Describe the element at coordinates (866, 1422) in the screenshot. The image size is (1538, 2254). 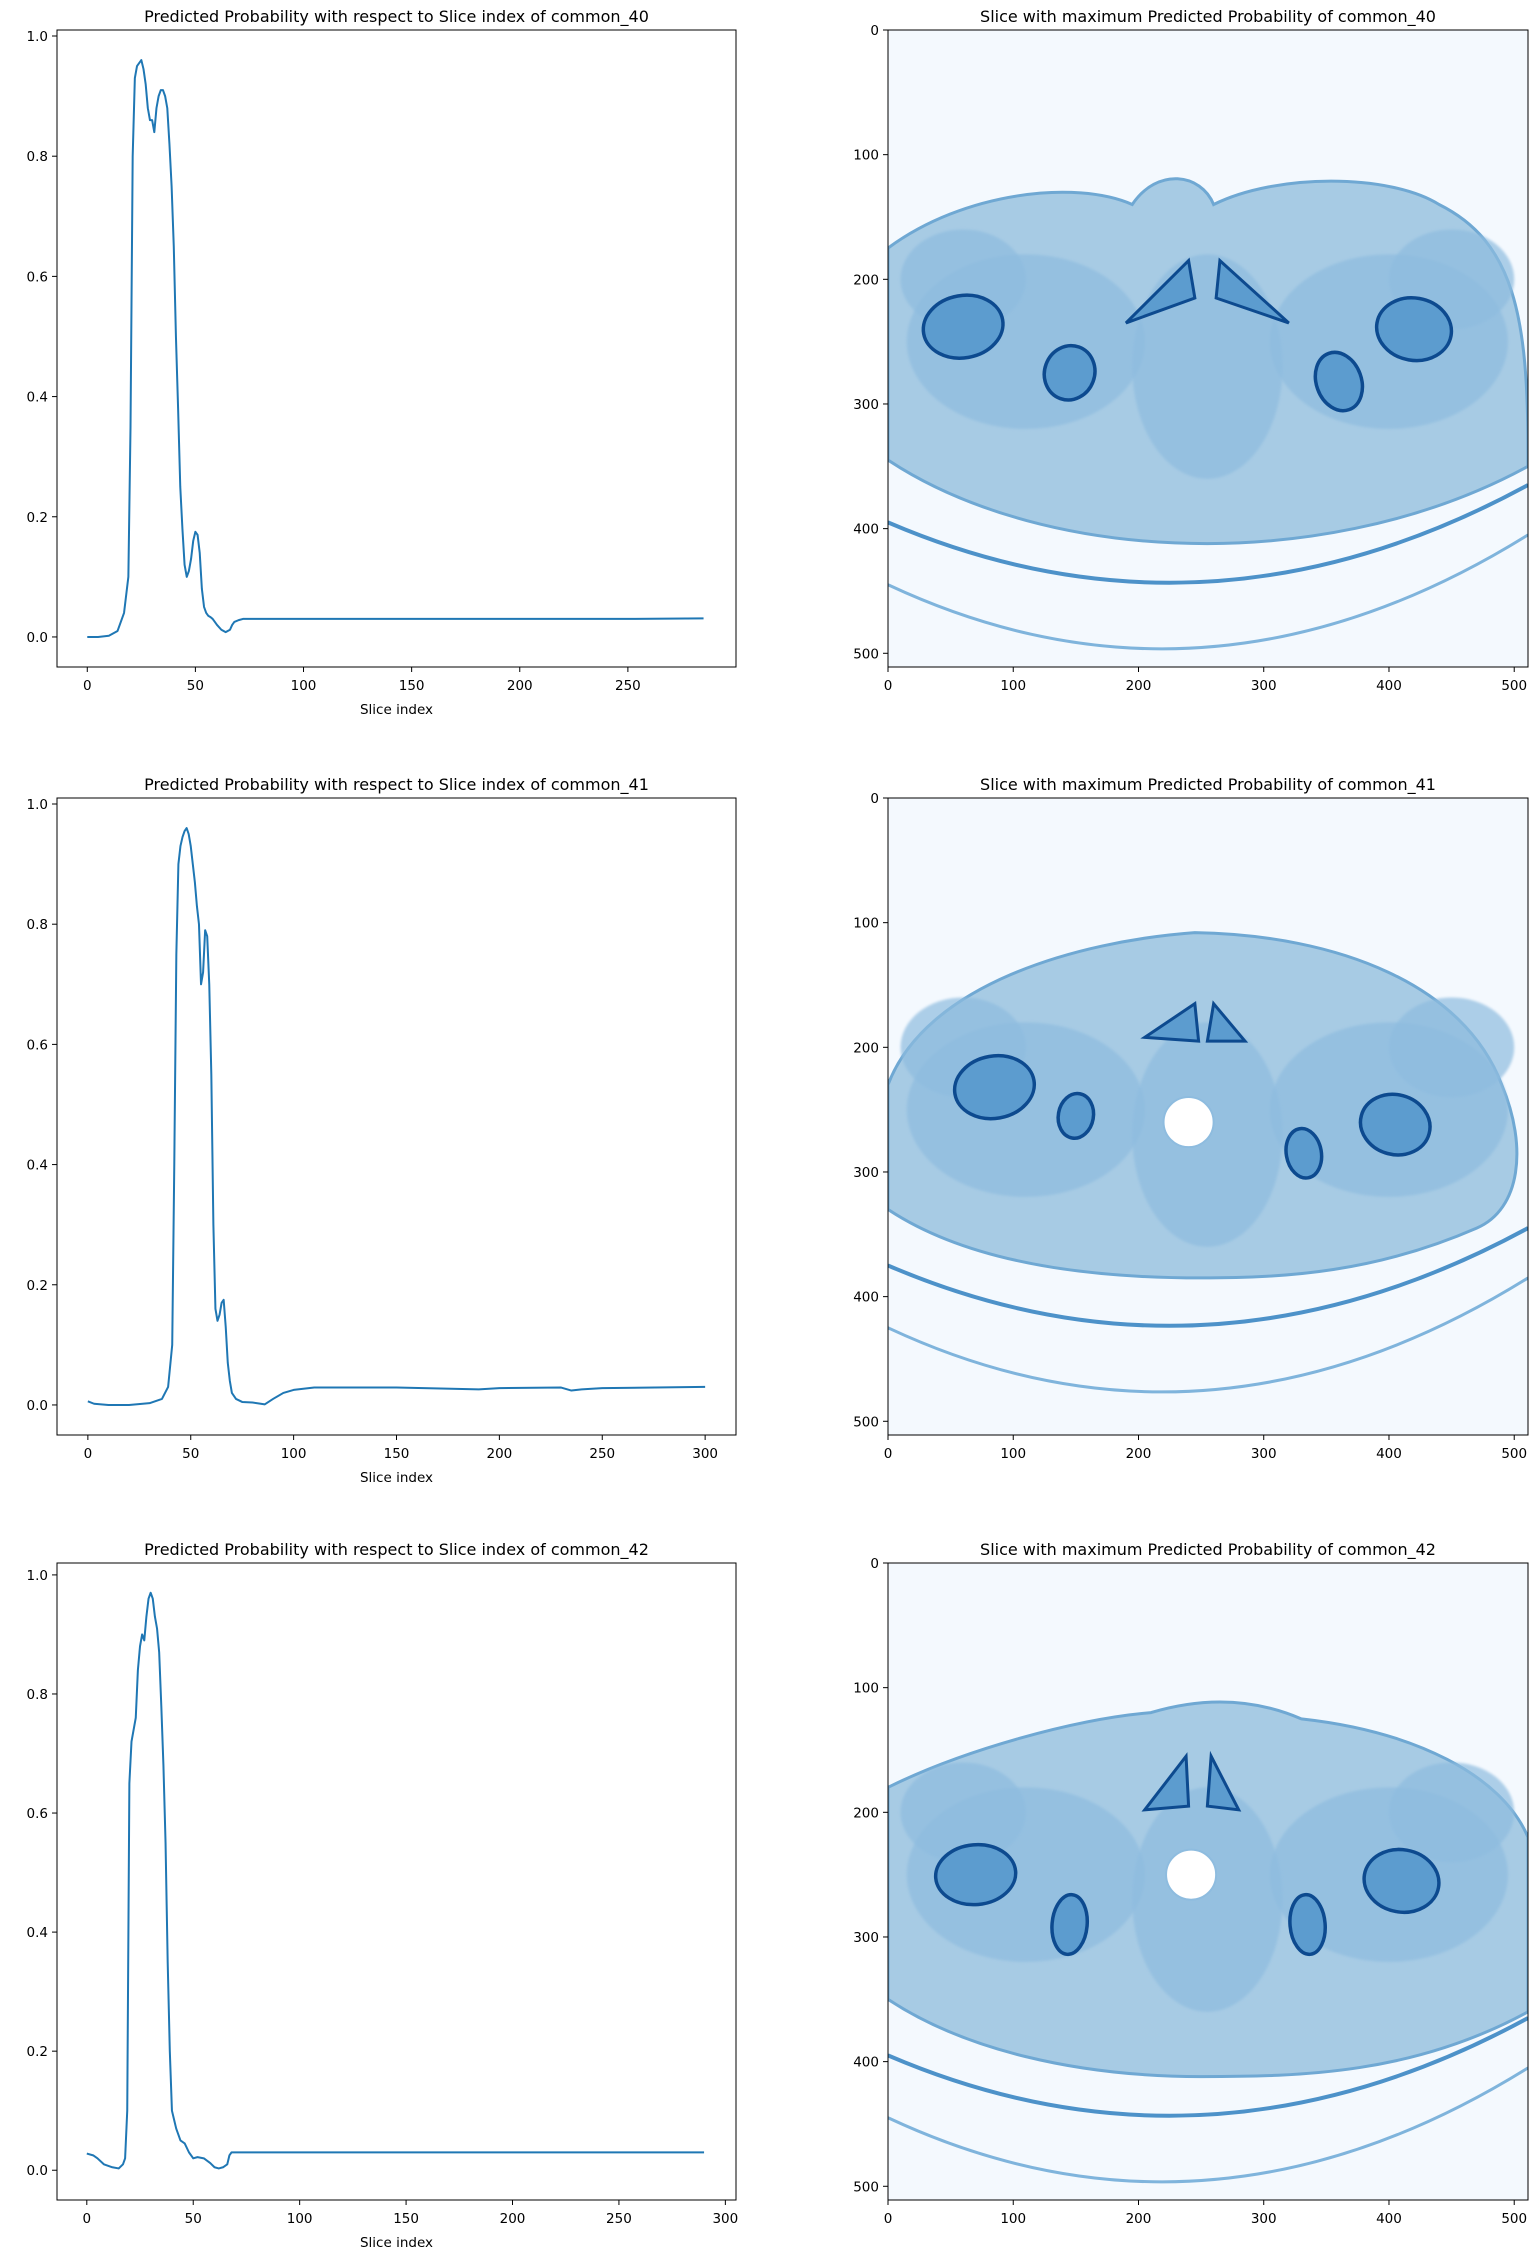
I see `y-tick-label: 500` at that location.